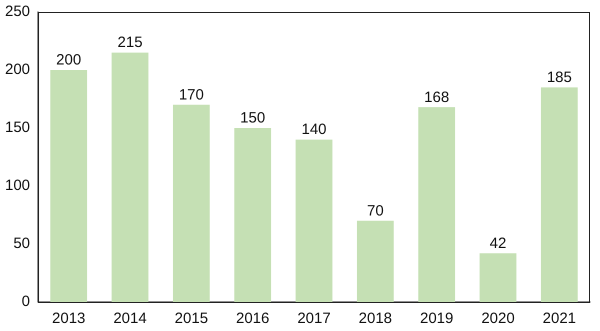 The width and height of the screenshot is (600, 331). What do you see at coordinates (314, 319) in the screenshot?
I see `x-tick-label: 2017` at bounding box center [314, 319].